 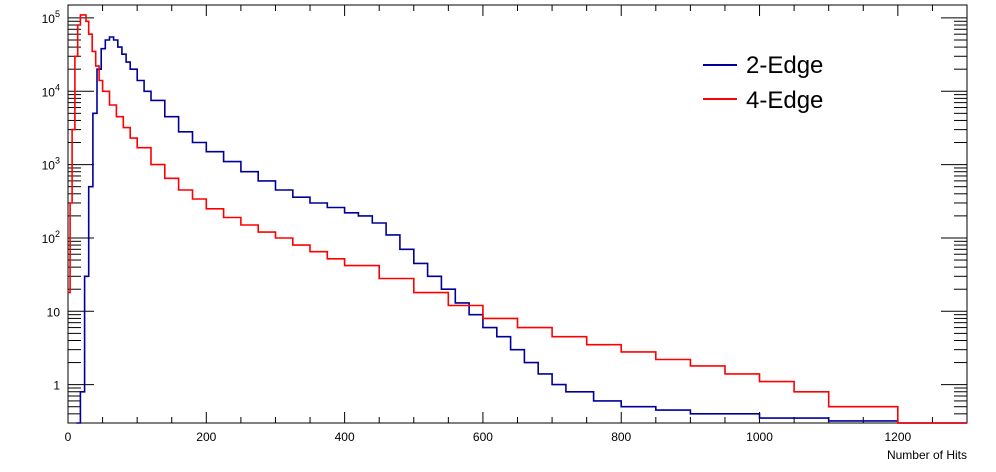 I want to click on x-tick-label: 400, so click(x=345, y=437).